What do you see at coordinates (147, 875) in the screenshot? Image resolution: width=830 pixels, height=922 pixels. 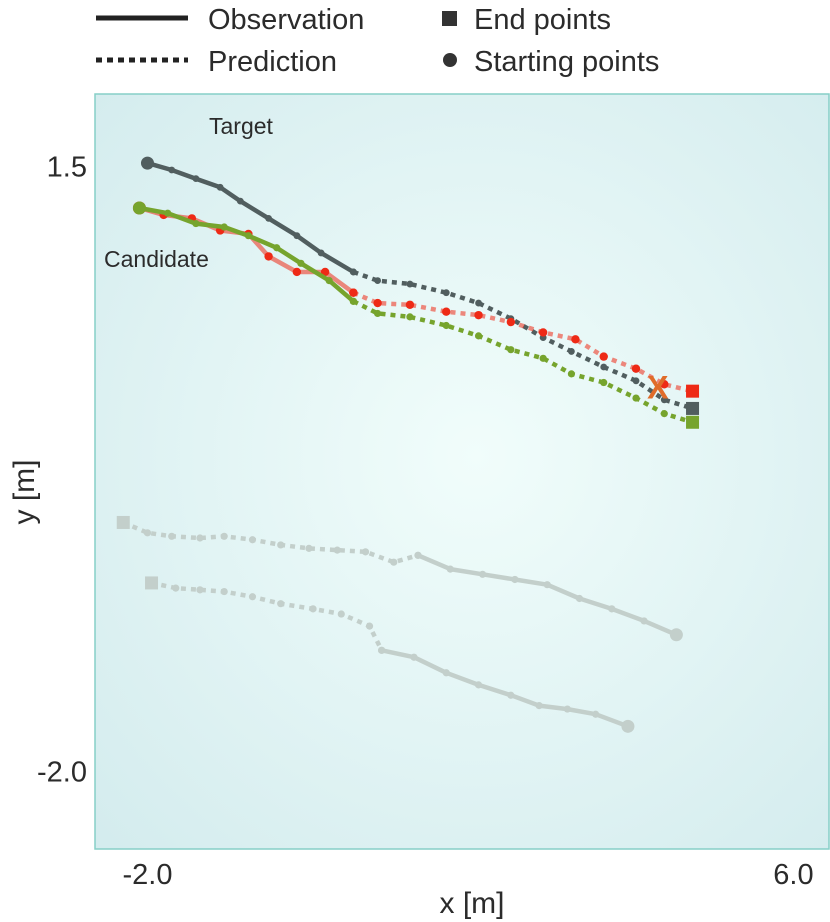 I see `x-tick-label: -2.0` at bounding box center [147, 875].